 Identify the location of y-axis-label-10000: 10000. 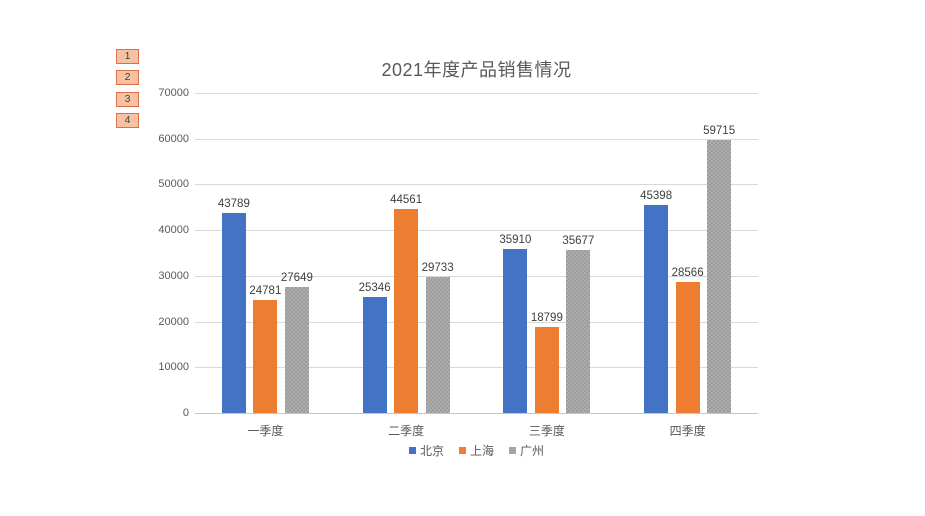
(173, 367).